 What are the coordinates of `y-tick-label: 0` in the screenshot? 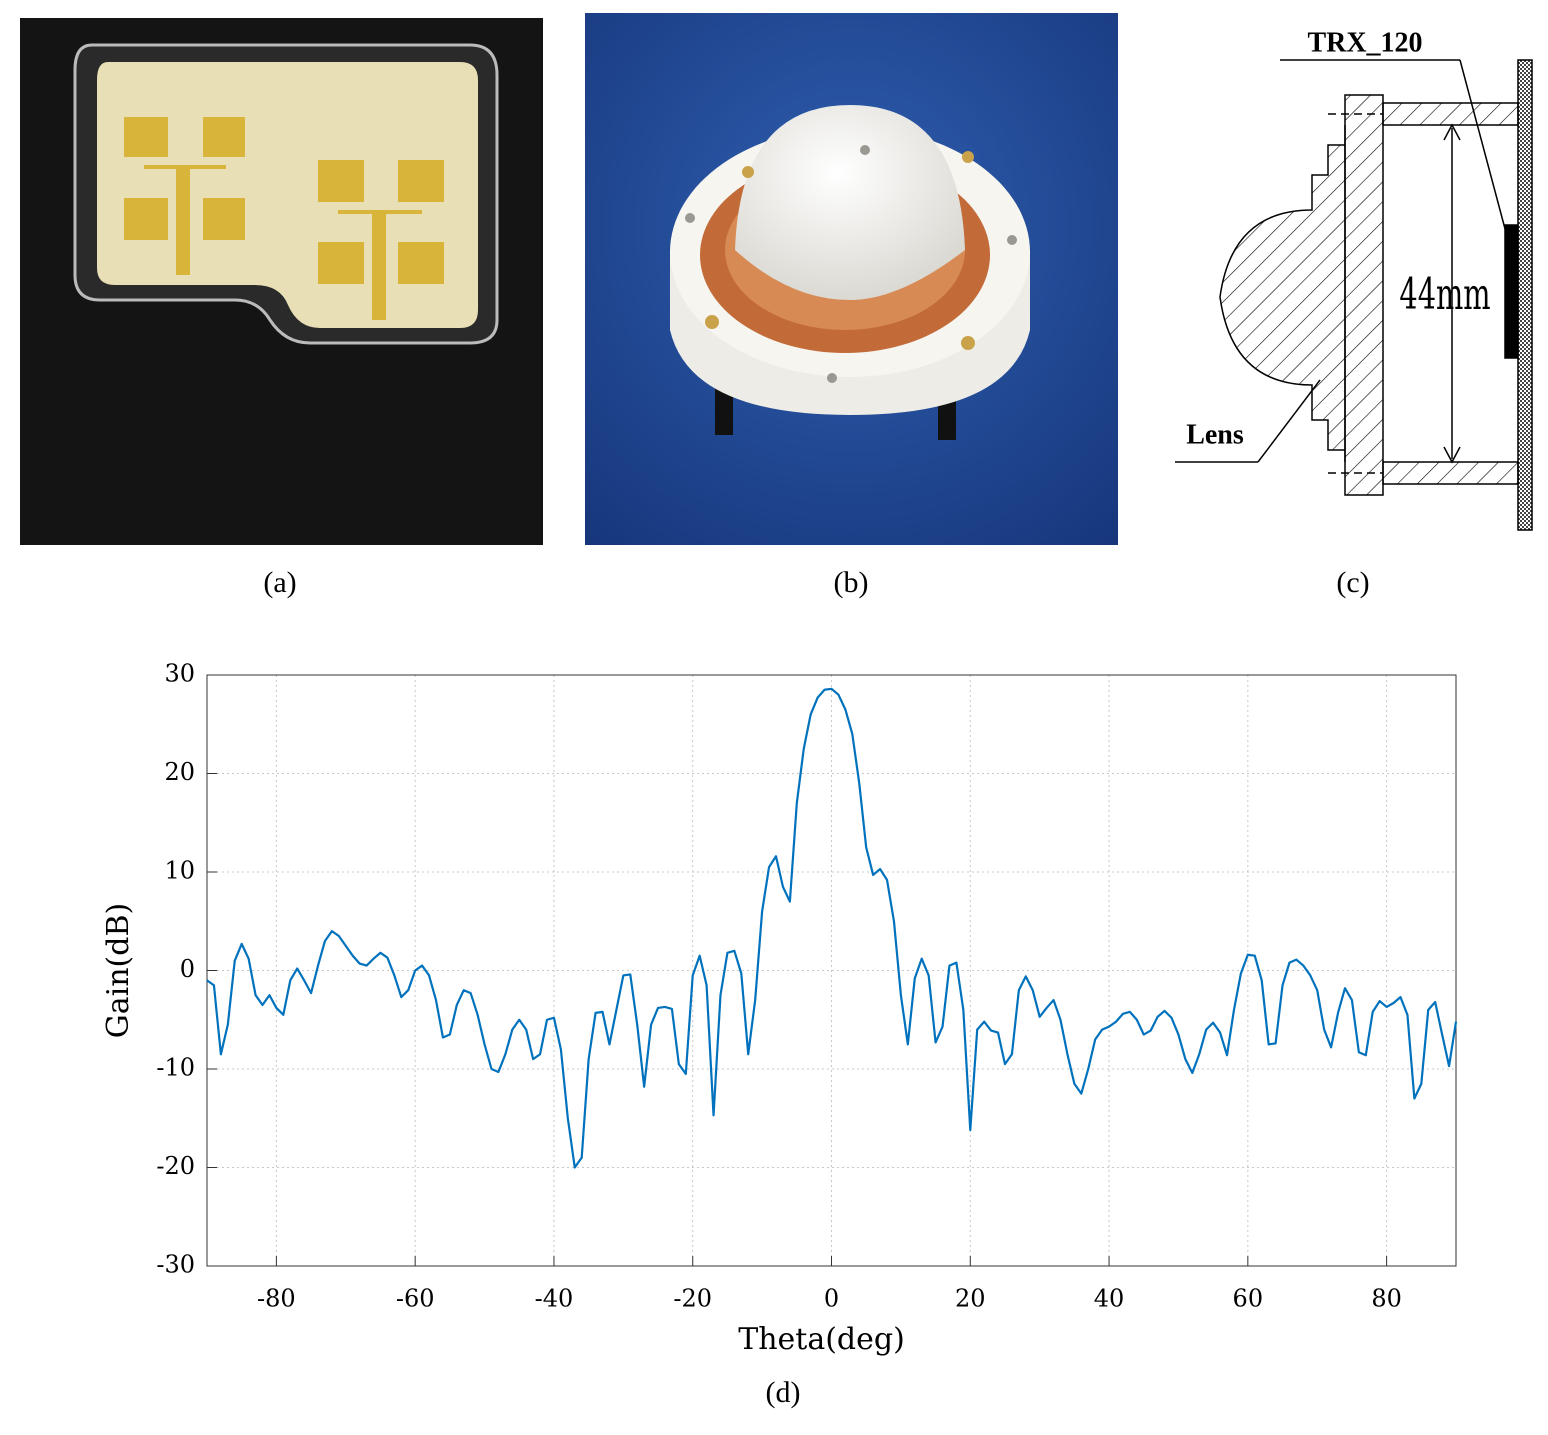 It's located at (187, 969).